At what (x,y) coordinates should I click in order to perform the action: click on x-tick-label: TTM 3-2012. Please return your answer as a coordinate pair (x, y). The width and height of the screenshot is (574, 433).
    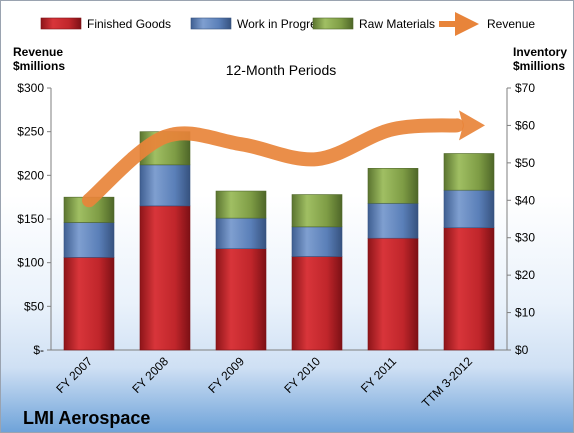
    Looking at the image, I should click on (447, 382).